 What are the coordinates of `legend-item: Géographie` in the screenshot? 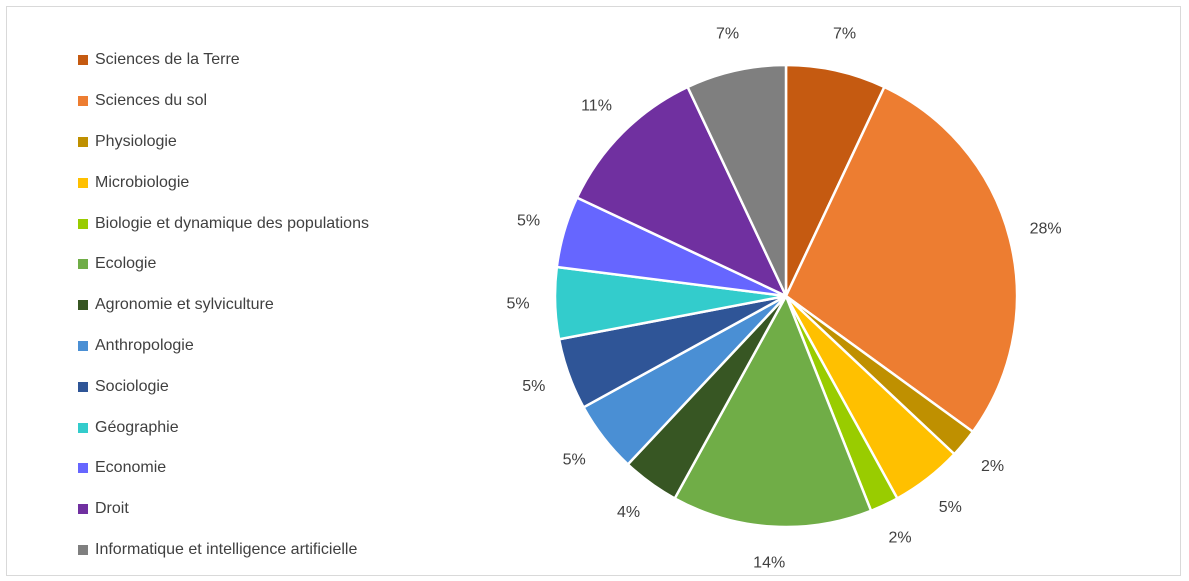 It's located at (223, 427).